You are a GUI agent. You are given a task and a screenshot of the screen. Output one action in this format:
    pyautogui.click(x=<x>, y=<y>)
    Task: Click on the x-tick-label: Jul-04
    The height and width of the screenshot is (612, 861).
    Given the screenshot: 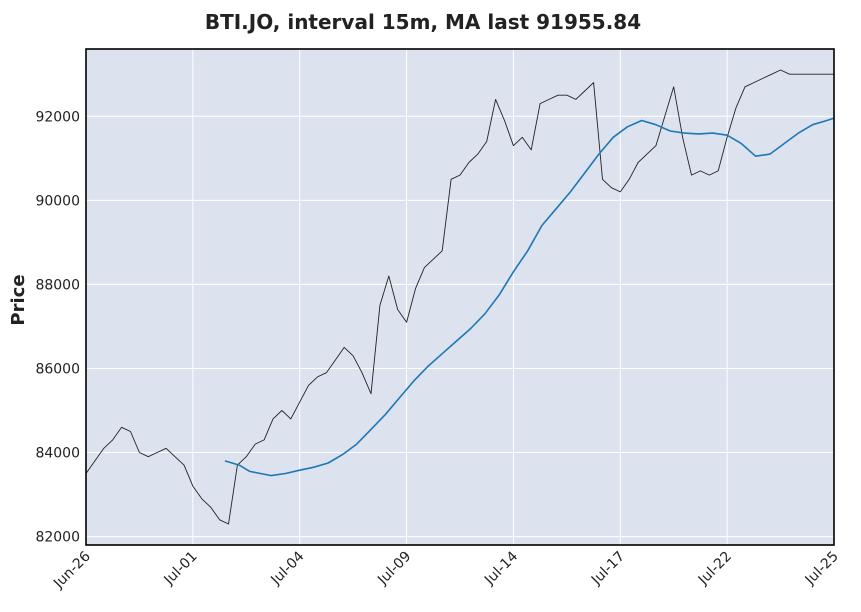 What is the action you would take?
    pyautogui.click(x=287, y=568)
    